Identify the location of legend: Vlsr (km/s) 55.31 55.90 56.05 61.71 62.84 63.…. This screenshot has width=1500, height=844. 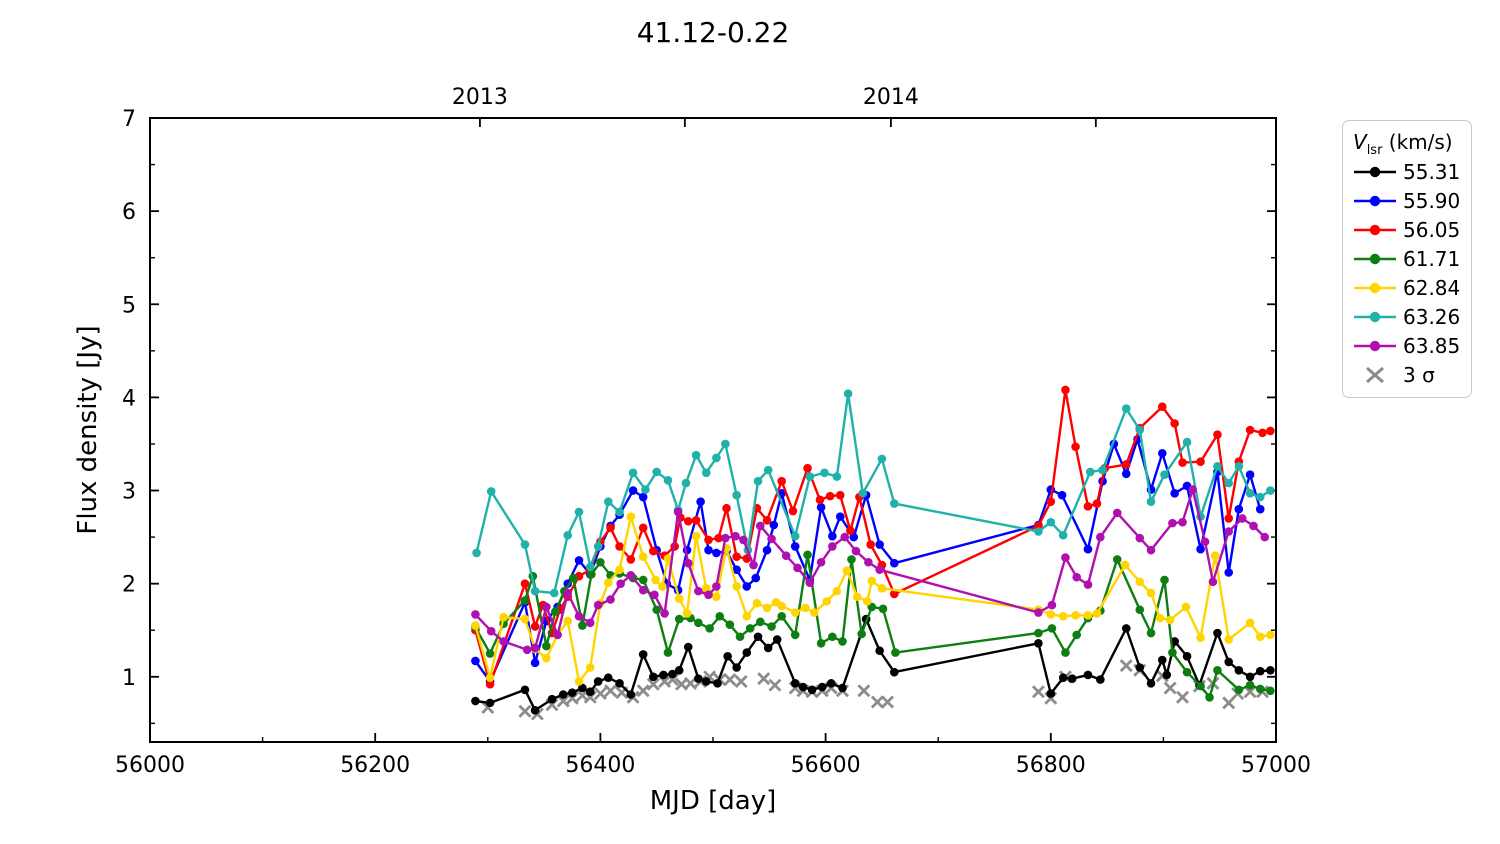
(1407, 259).